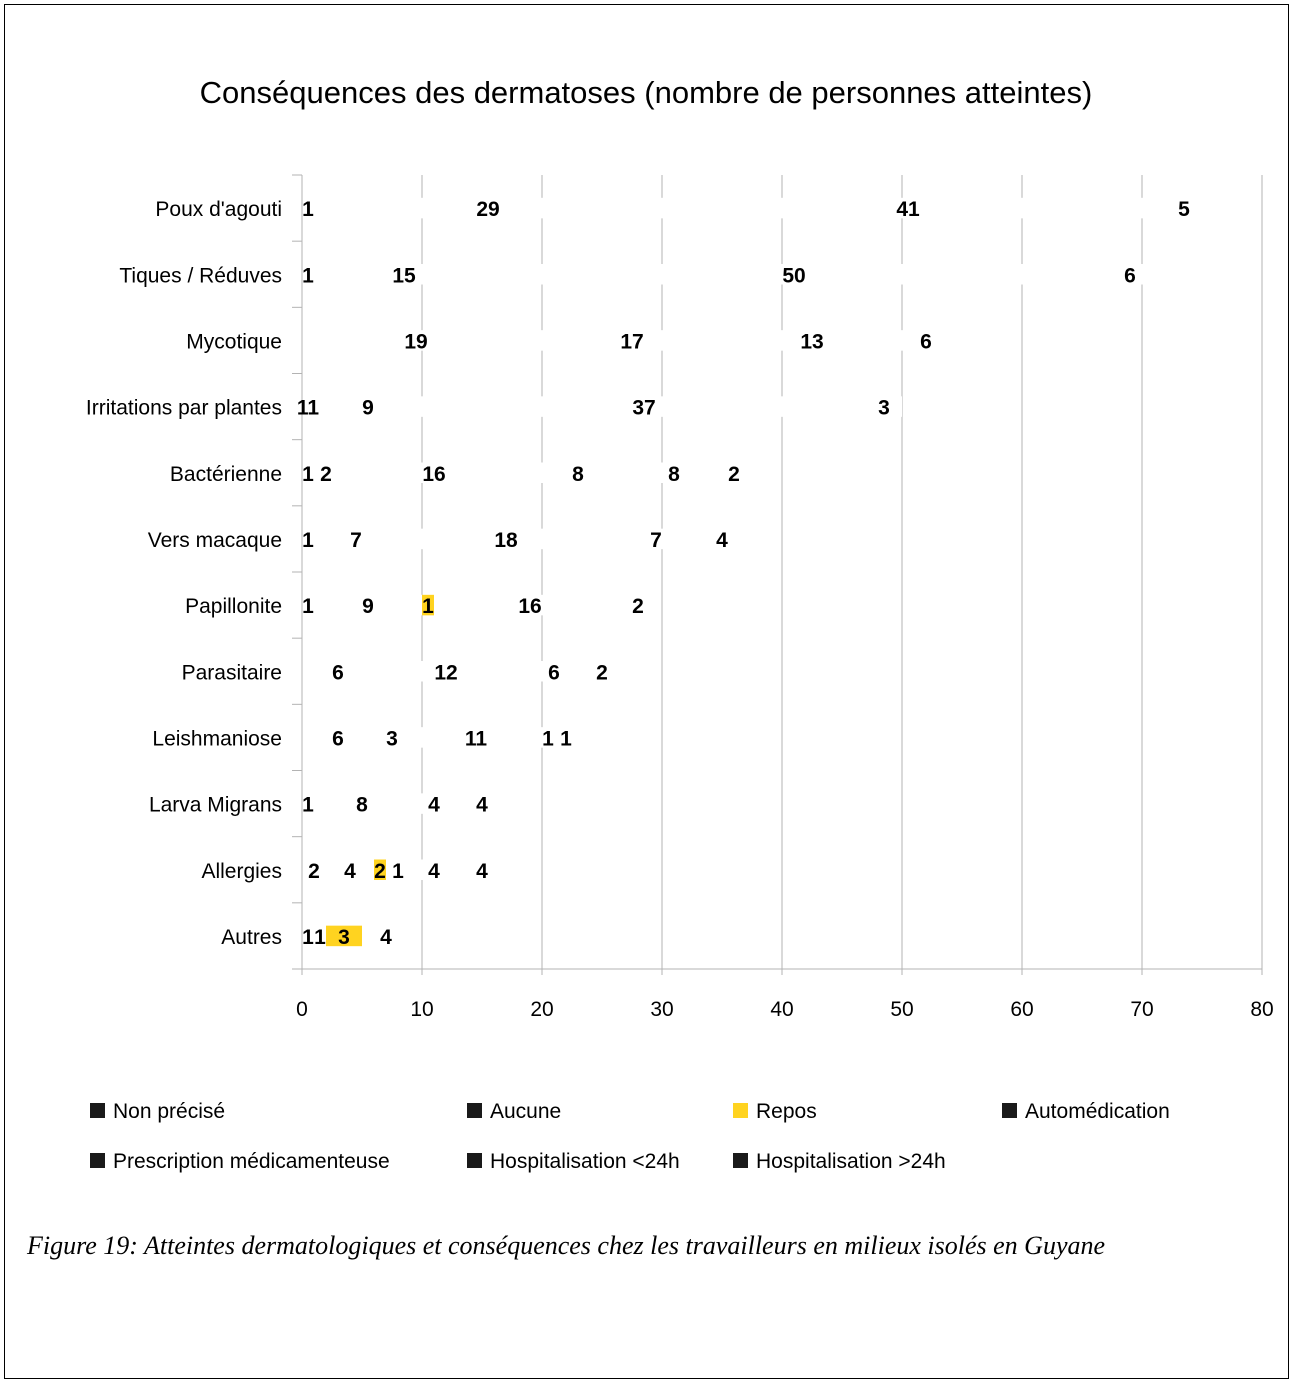  Describe the element at coordinates (851, 1161) in the screenshot. I see `legend-label: Hospitalisation >24h` at that location.